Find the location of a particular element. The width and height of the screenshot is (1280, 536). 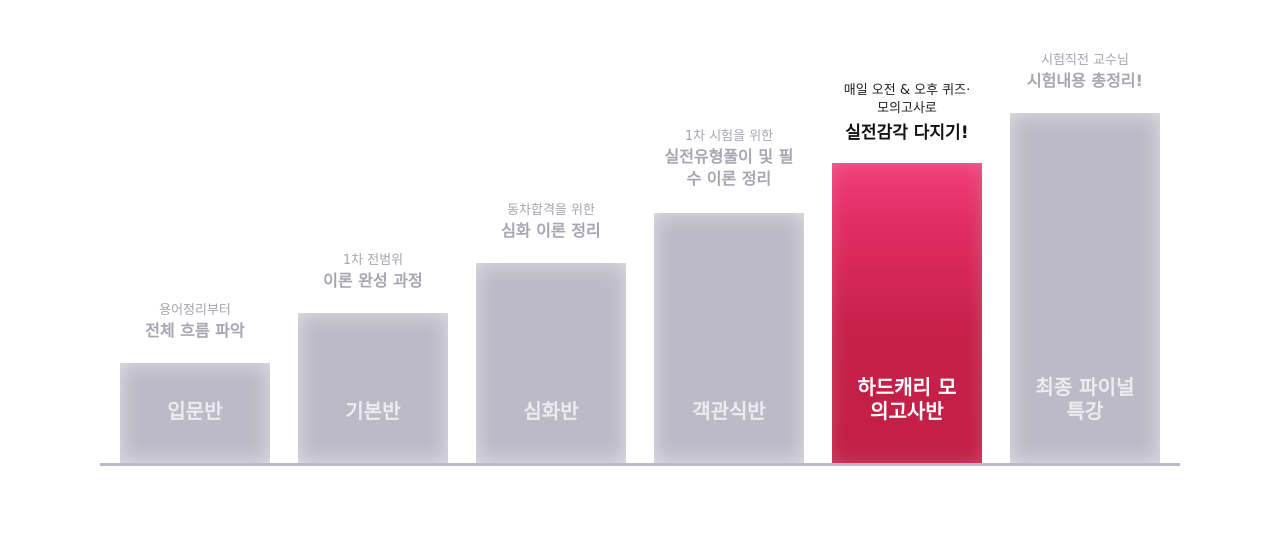

caption-advanced: 동차합격을 위한 심화 이론 정리 is located at coordinates (551, 222).